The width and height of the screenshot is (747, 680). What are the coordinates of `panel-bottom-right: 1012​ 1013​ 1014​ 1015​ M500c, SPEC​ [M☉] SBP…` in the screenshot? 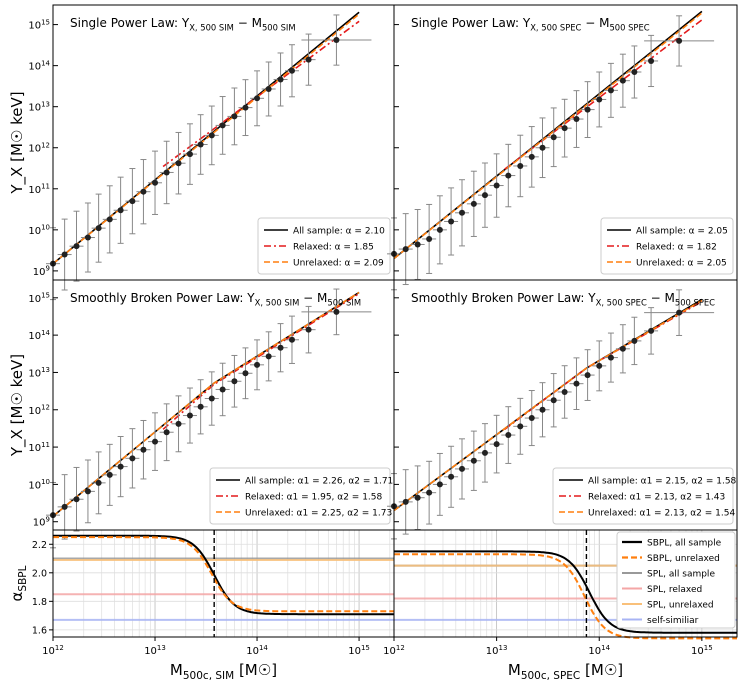 It's located at (560, 604).